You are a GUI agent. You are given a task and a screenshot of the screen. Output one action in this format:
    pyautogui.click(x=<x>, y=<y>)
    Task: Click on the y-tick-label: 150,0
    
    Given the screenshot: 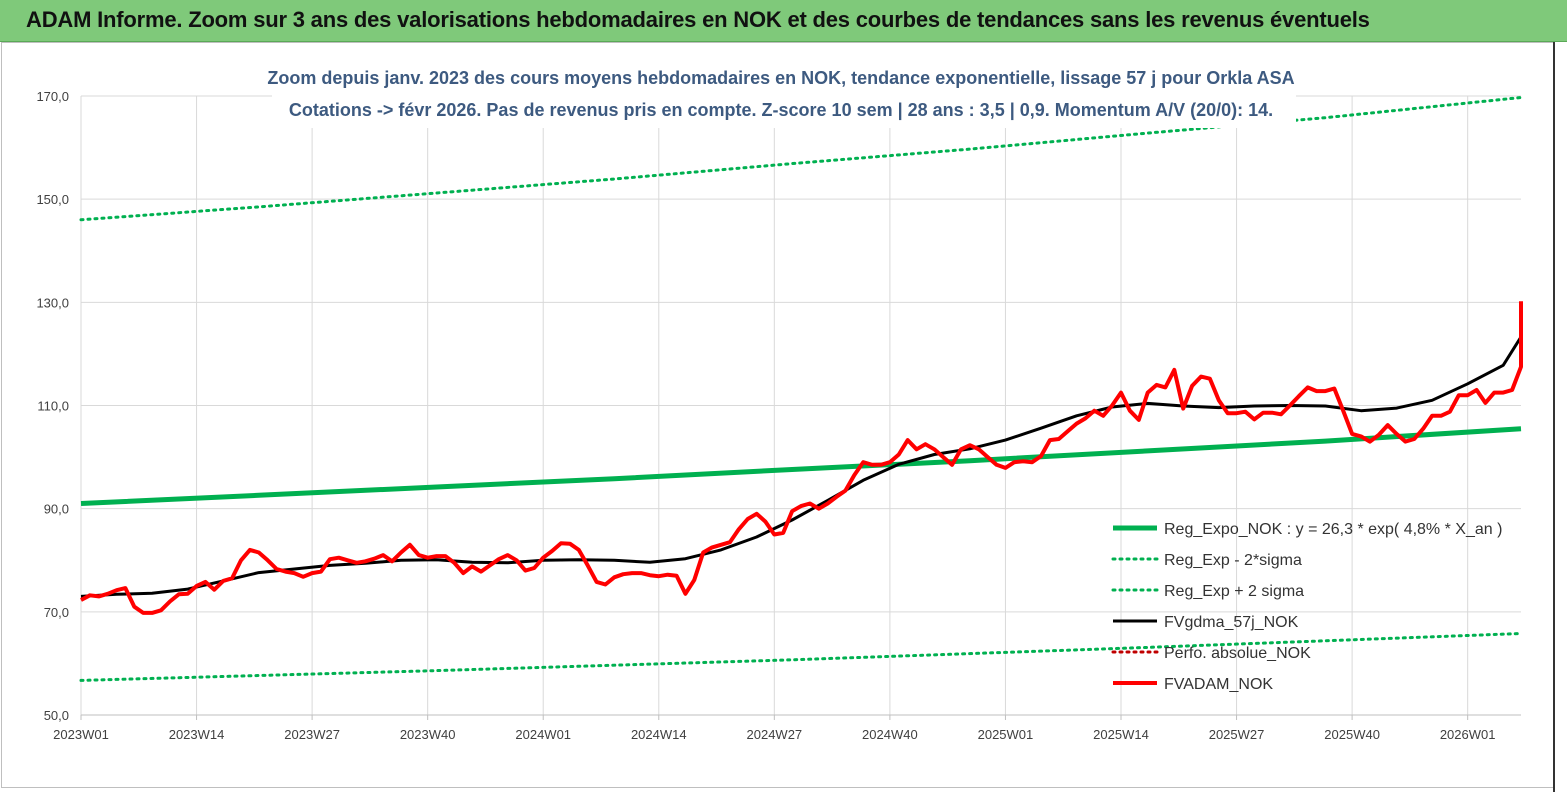 What is the action you would take?
    pyautogui.click(x=52, y=199)
    